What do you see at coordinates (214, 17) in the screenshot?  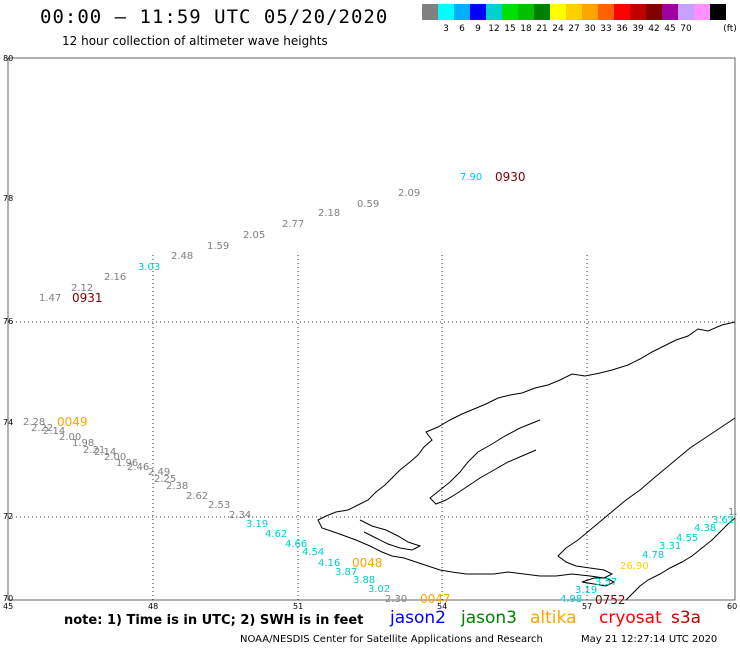 I see `page-title: 00:00 – 11:59 UTC 05/20/2020` at bounding box center [214, 17].